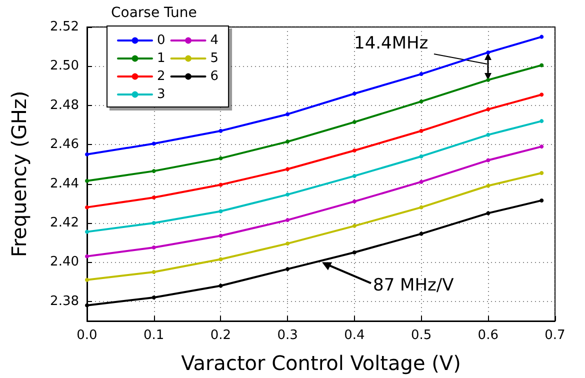  Describe the element at coordinates (64, 301) in the screenshot. I see `y-tick-label: 2.38` at that location.